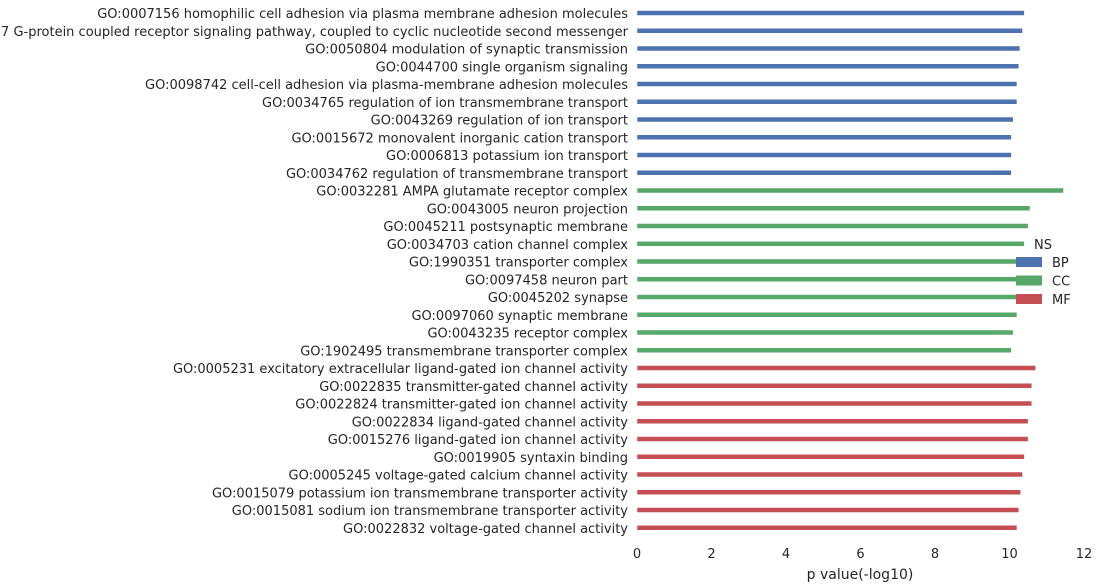 This screenshot has height=587, width=1097. What do you see at coordinates (490, 422) in the screenshot?
I see `category-label: GO:0022834 ligand-gated channel activity` at bounding box center [490, 422].